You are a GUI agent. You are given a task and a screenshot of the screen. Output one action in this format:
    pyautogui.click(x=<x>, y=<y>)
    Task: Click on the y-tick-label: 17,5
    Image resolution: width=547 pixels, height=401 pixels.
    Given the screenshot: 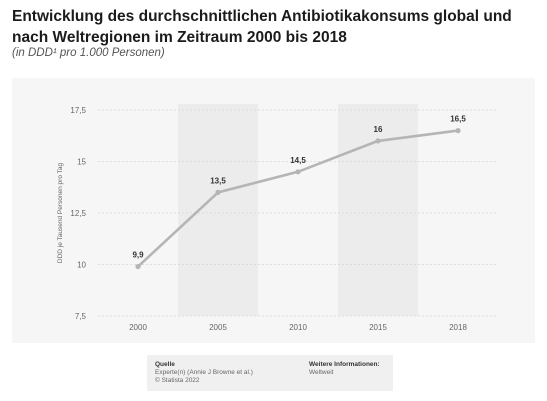 What is the action you would take?
    pyautogui.click(x=78, y=110)
    